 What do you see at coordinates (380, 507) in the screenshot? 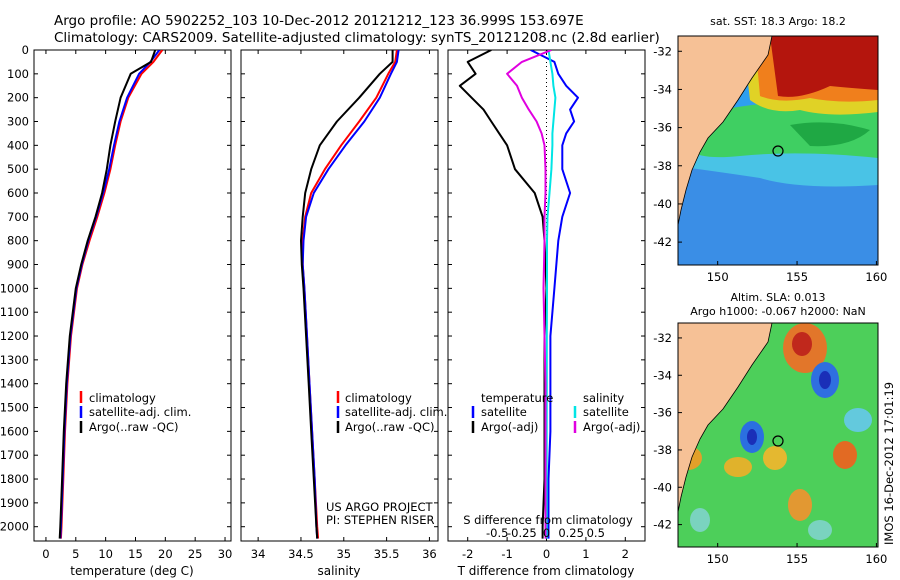
I see `project-annotation: US ARGO PROJECT` at bounding box center [380, 507].